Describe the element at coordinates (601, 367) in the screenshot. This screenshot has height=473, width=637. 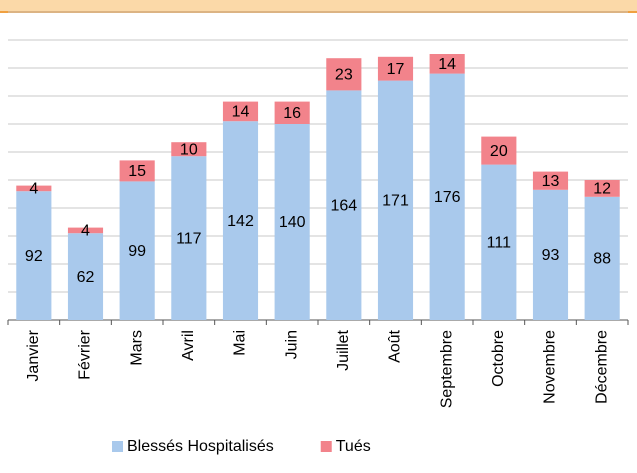
I see `x-tick-label: Décembre` at that location.